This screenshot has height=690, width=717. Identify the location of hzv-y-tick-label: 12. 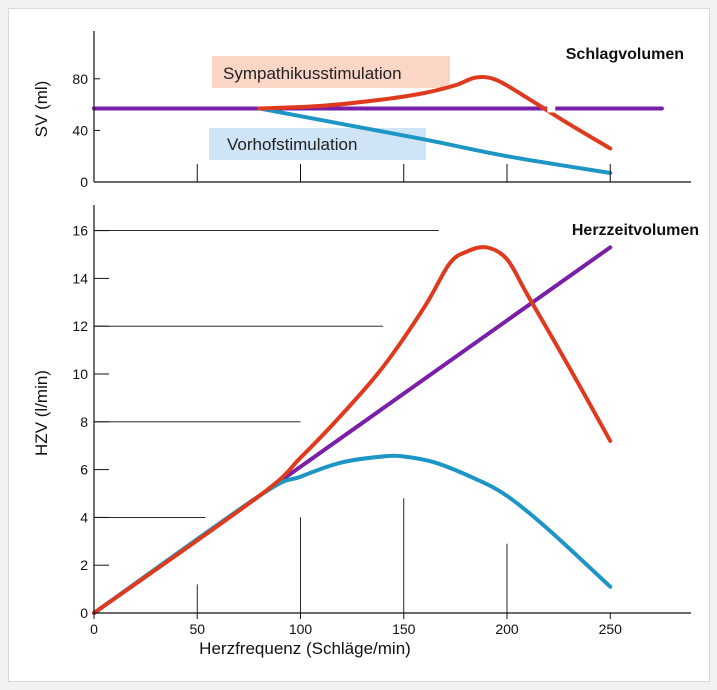
(80, 326).